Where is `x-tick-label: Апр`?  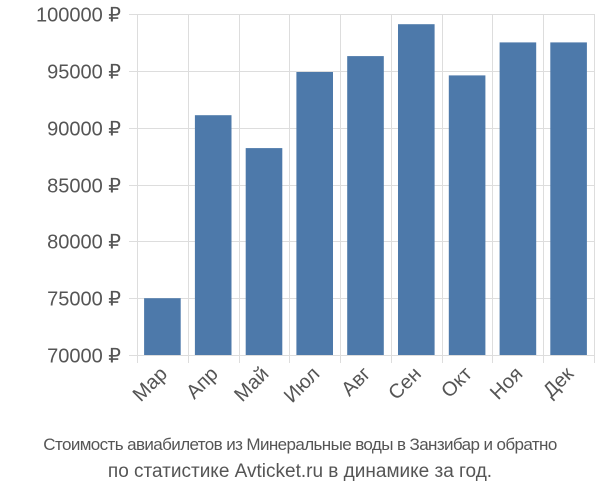 x-tick-label: Апр is located at coordinates (202, 383).